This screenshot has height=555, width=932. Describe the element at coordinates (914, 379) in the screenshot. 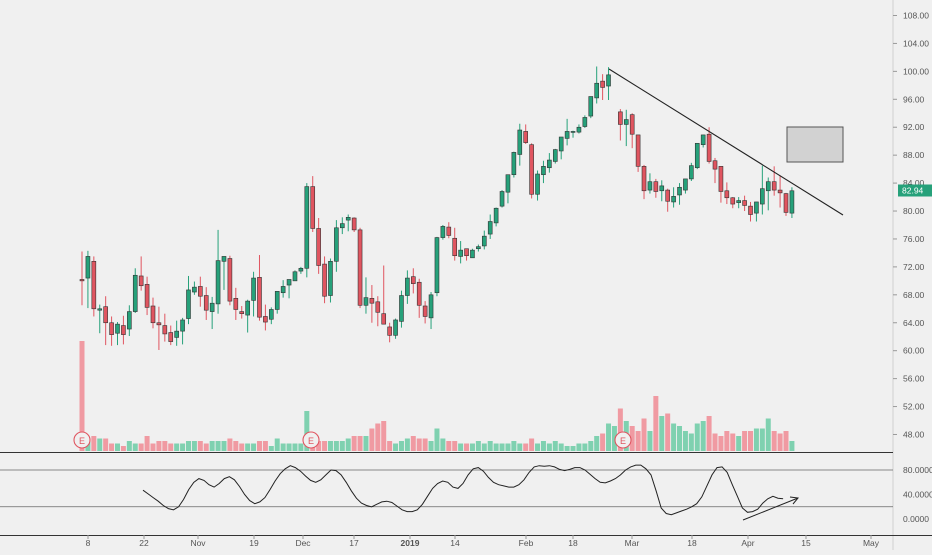

I see `price-tick-label: 56.00` at that location.